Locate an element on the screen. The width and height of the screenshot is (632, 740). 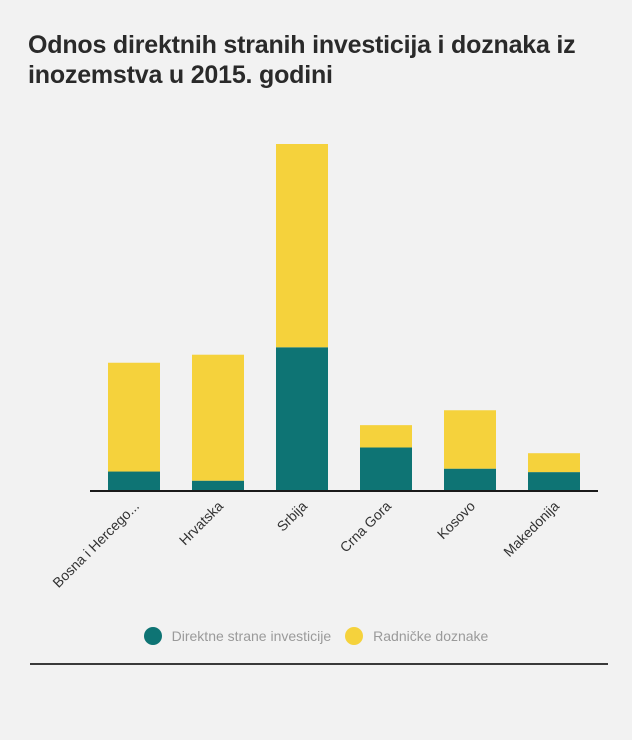
x-tick-label-1: Hrvatska is located at coordinates (201, 523).